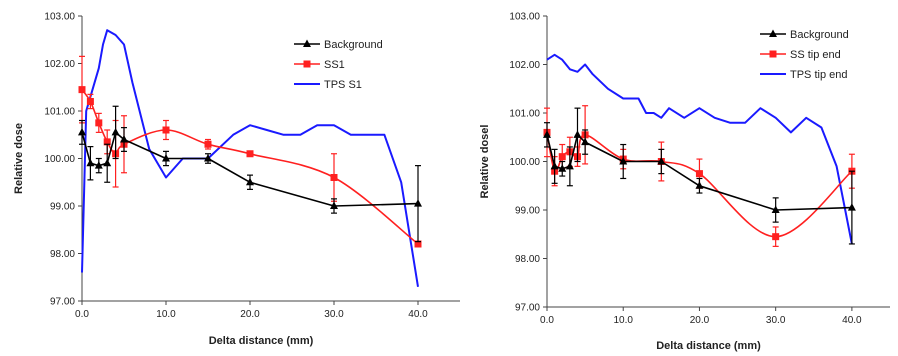  What do you see at coordinates (334, 65) in the screenshot?
I see `legend-label: SS1` at bounding box center [334, 65].